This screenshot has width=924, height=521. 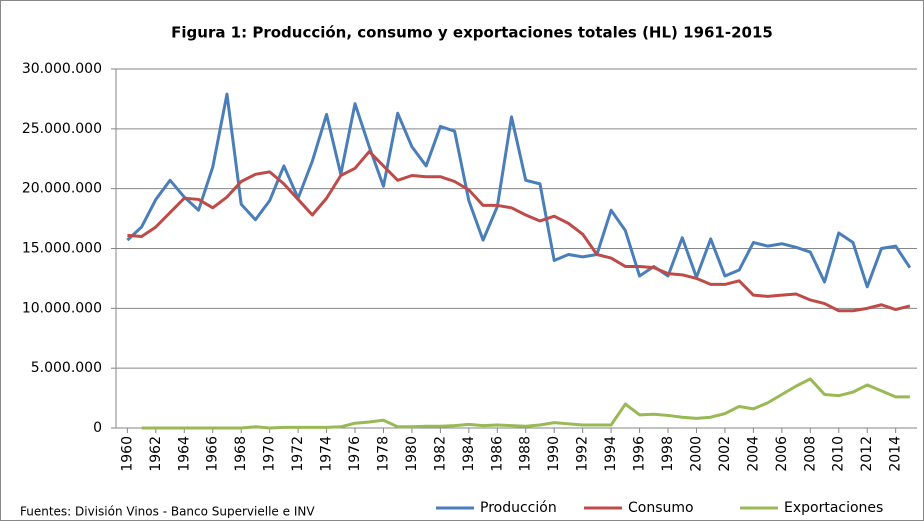 I want to click on x-tick-label: 1986, so click(x=497, y=454).